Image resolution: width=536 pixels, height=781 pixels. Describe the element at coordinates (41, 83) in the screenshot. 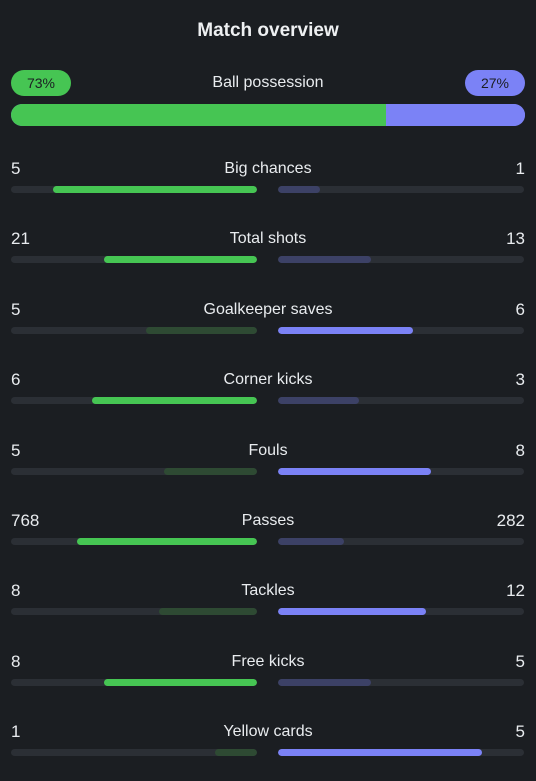

I see `home-possession-badge: 73%` at that location.